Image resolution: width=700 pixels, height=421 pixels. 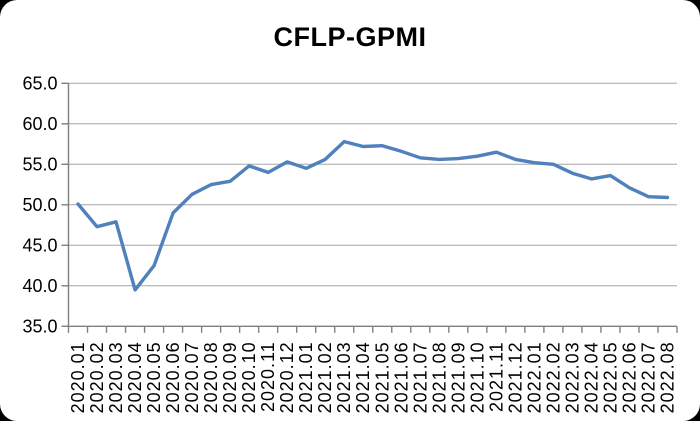 I want to click on x-tick-label: 2021.09, so click(x=458, y=377).